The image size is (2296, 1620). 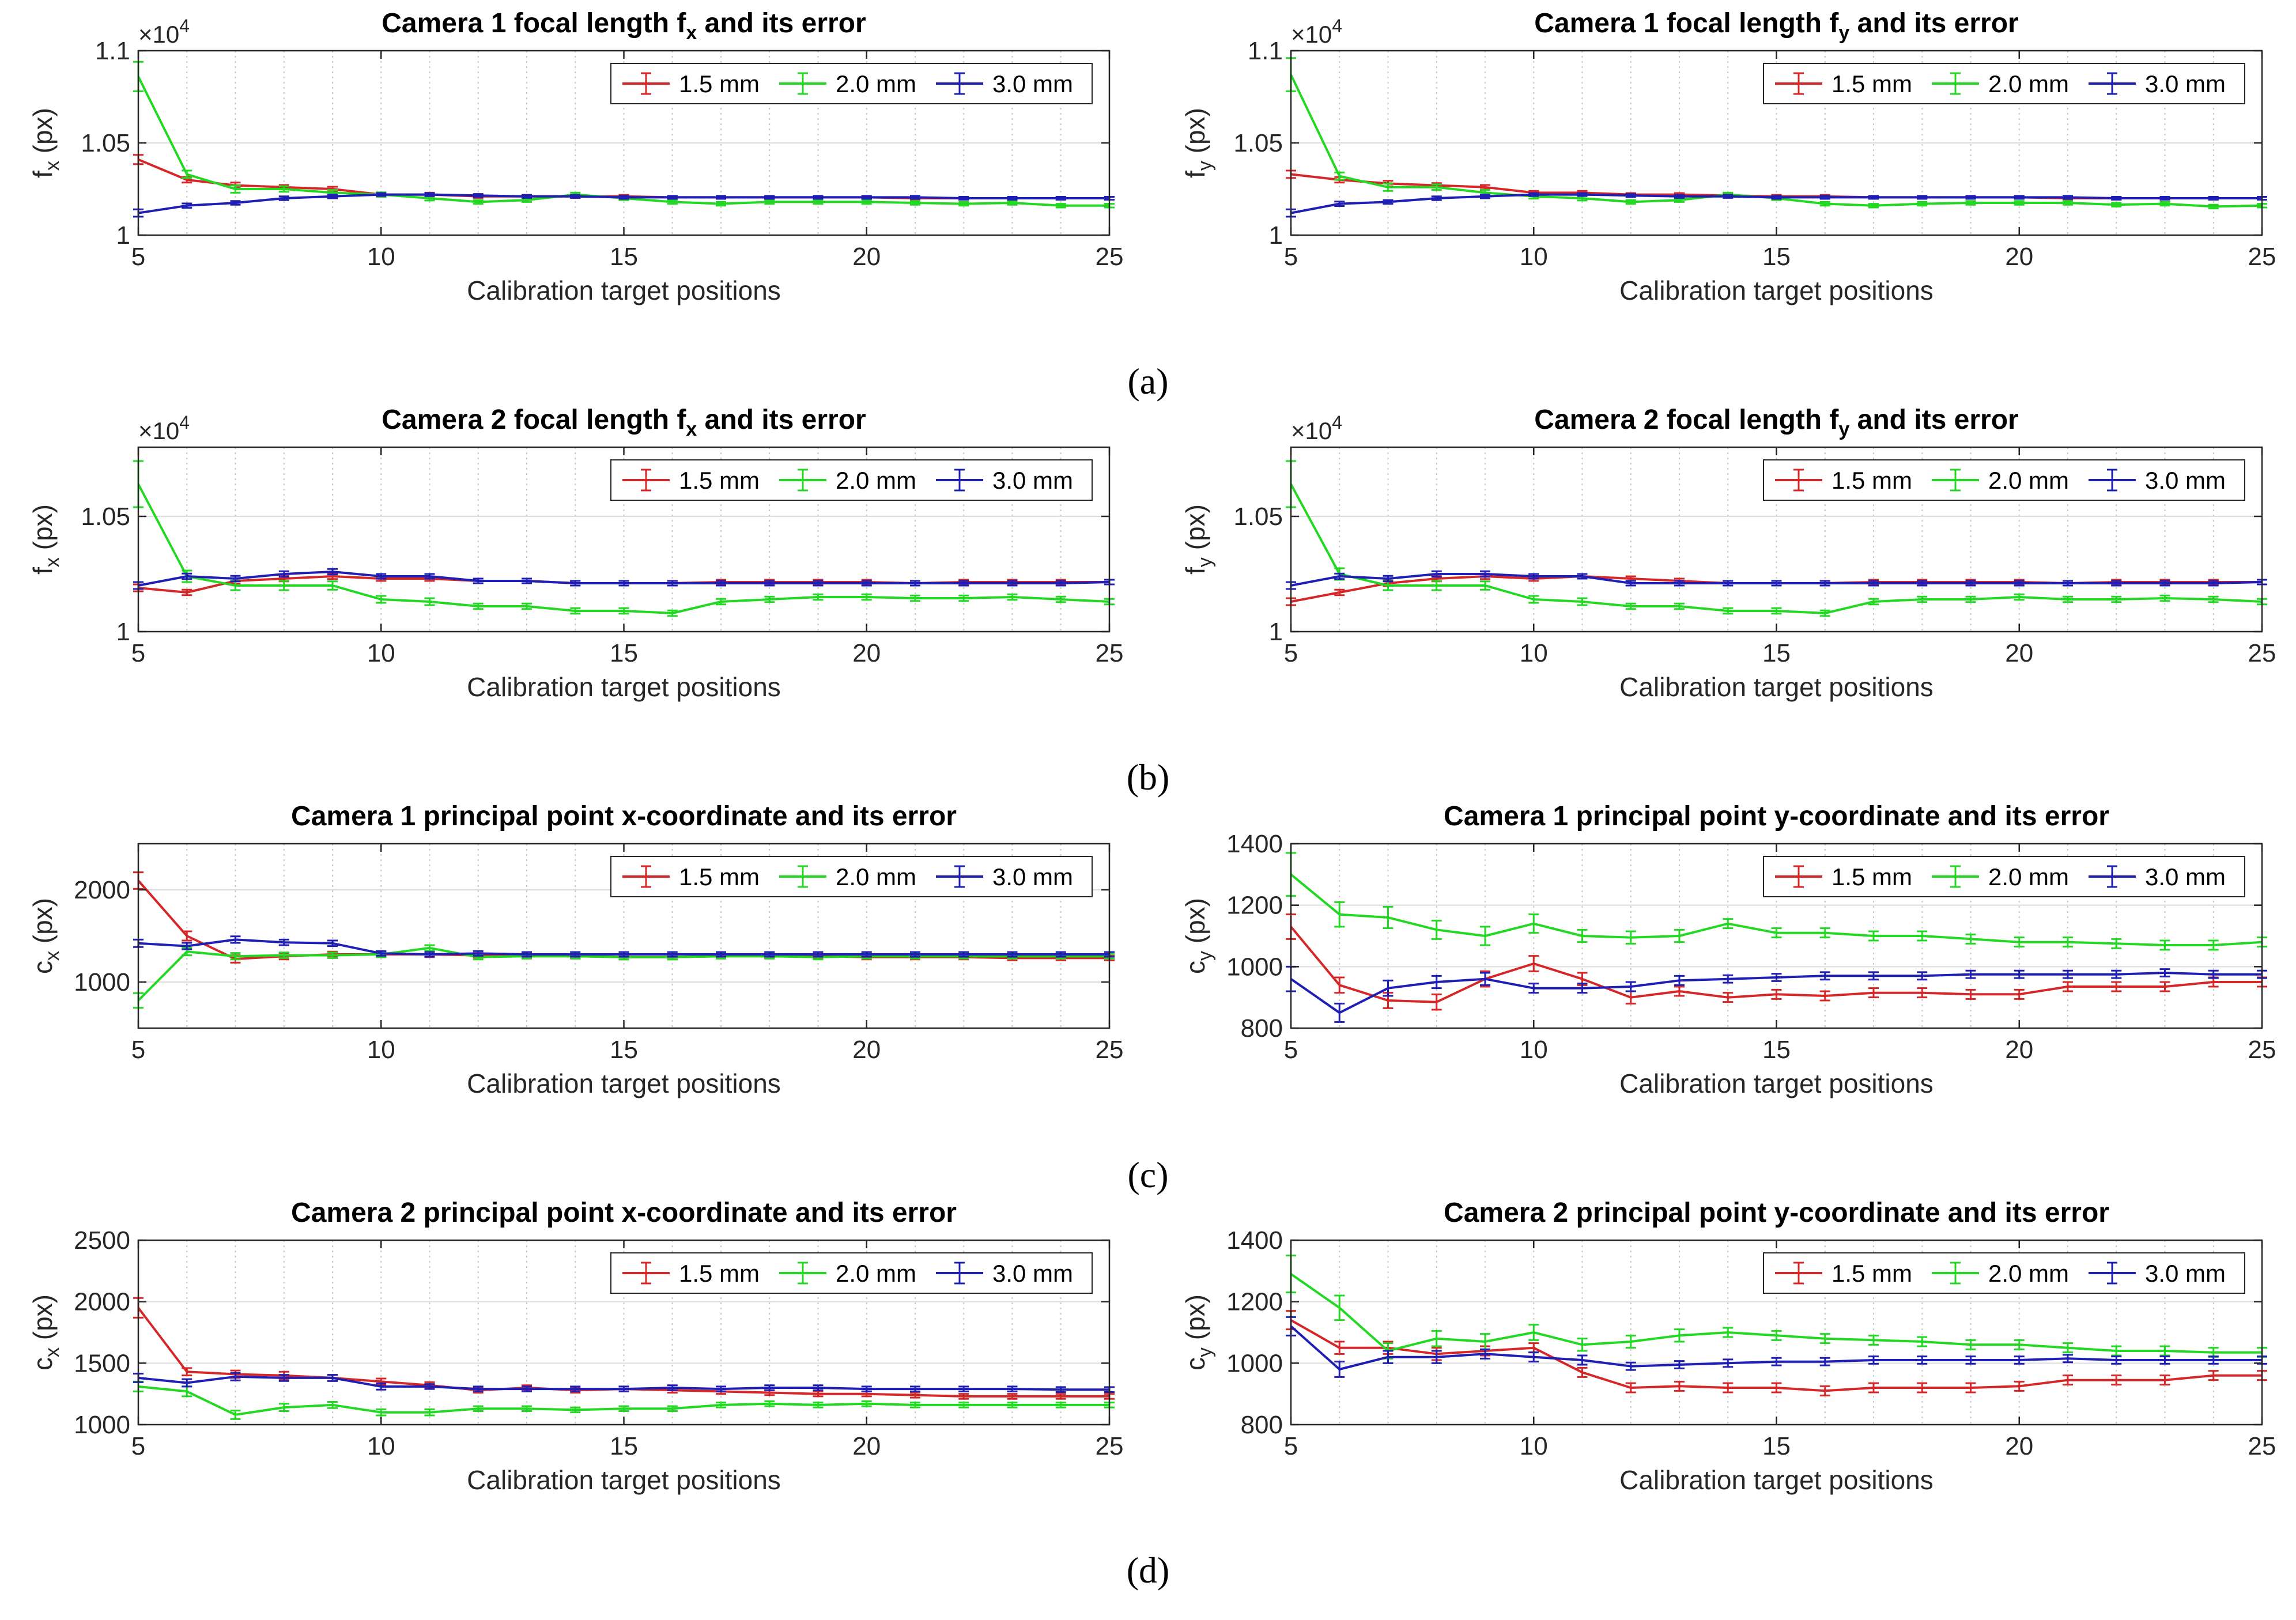 I want to click on y-tick-label: 1000, so click(x=1254, y=1363).